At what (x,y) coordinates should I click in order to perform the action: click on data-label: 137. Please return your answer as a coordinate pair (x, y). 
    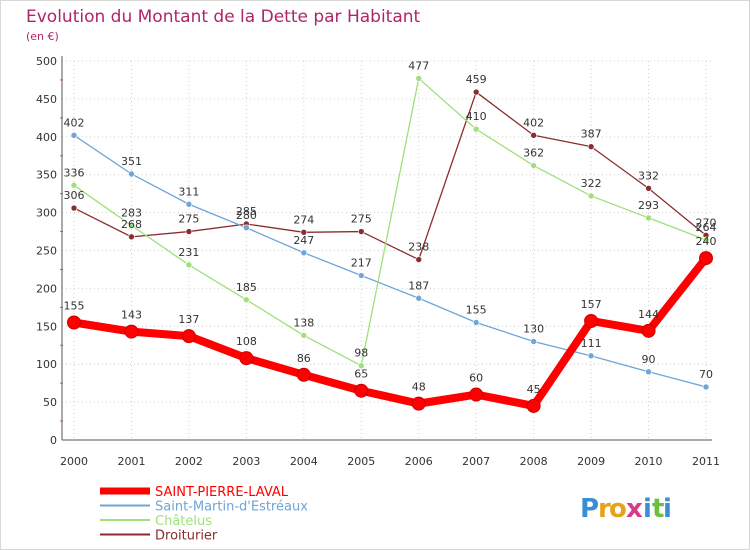
    Looking at the image, I should click on (188, 319).